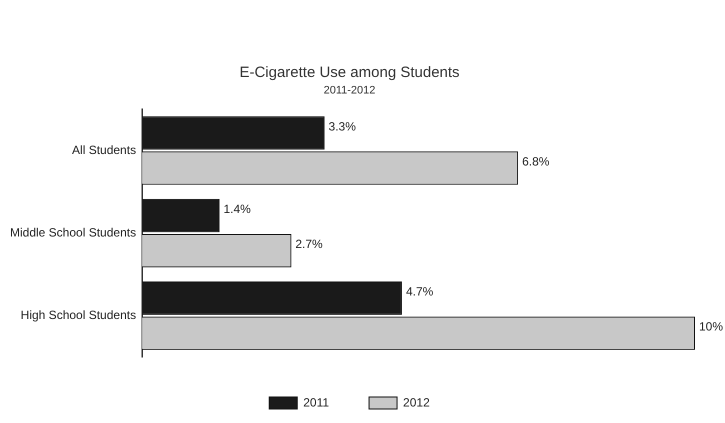 This screenshot has width=725, height=423. Describe the element at coordinates (416, 402) in the screenshot. I see `legend-label: 2012` at that location.